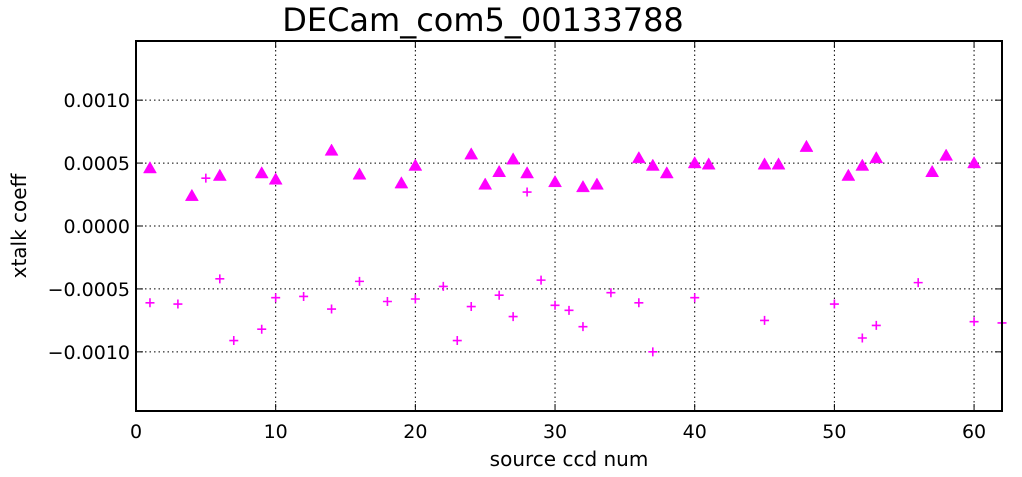  I want to click on y-axis-label: xtalk coeff, so click(19, 225).